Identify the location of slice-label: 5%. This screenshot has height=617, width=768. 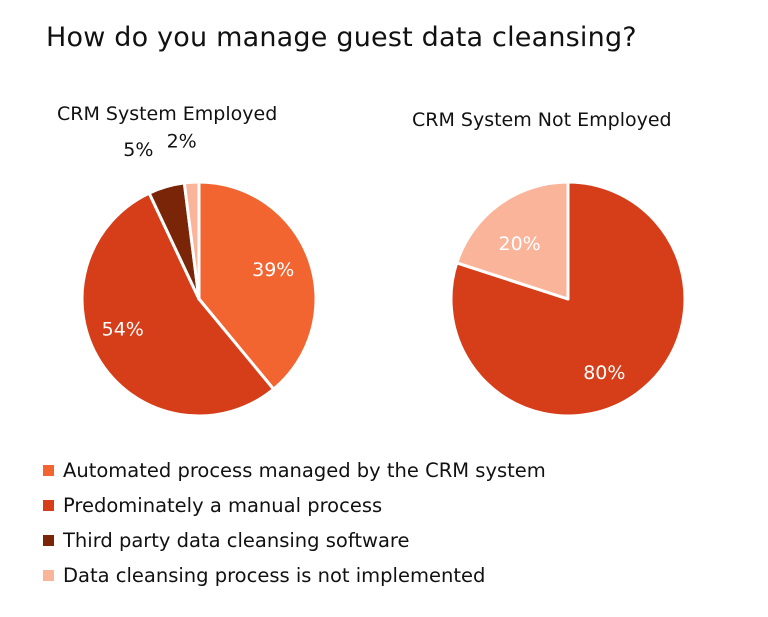
(138, 150).